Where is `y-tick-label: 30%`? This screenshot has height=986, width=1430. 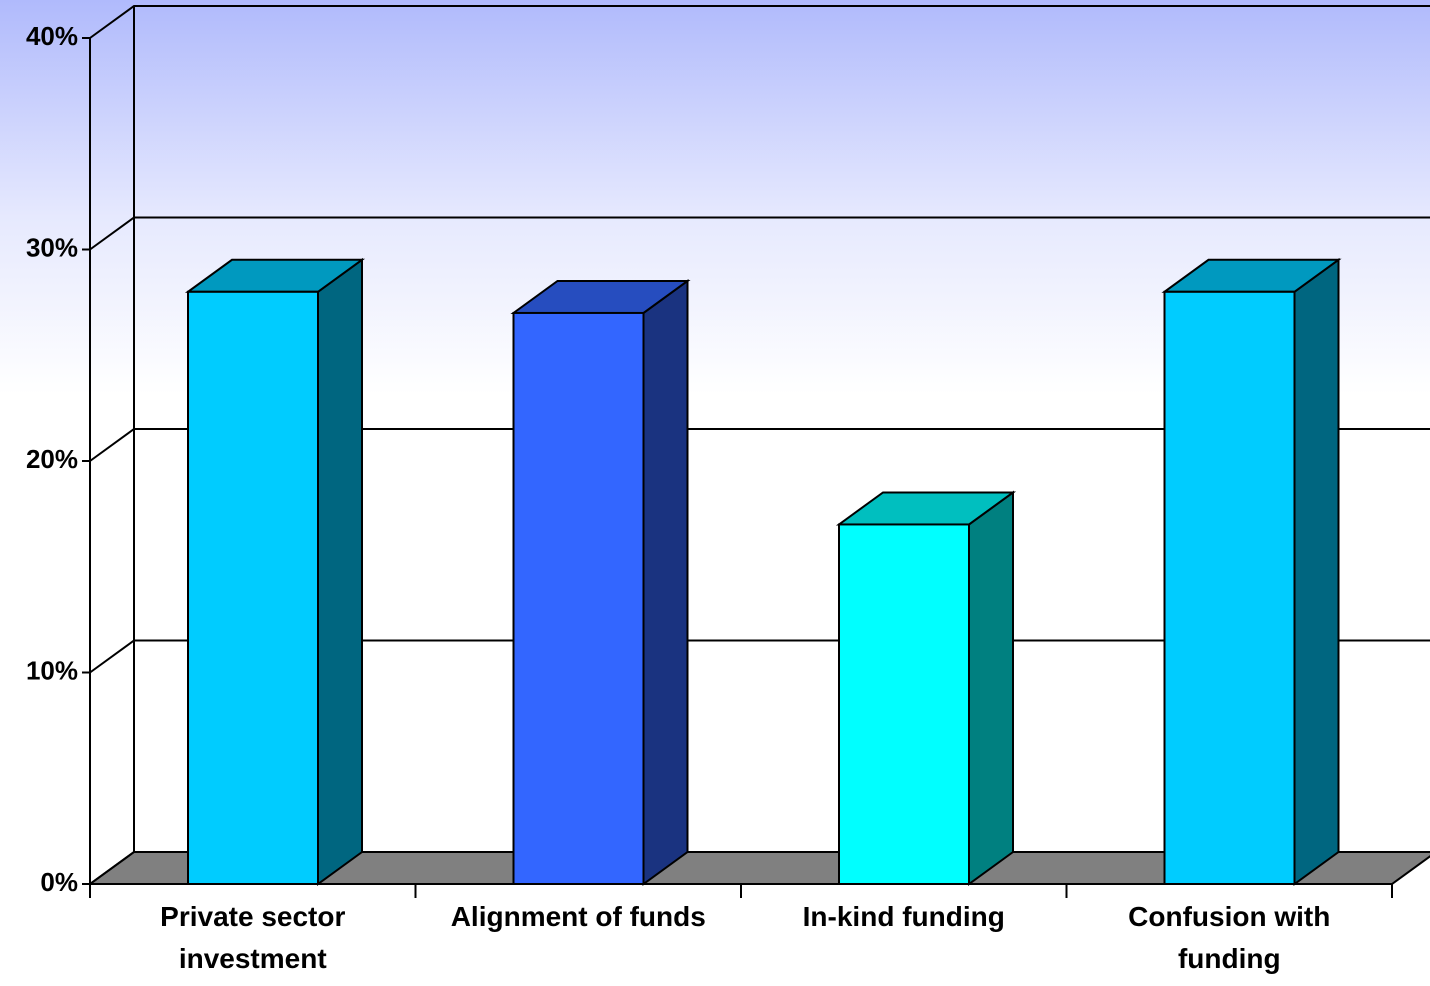 y-tick-label: 30% is located at coordinates (52, 247).